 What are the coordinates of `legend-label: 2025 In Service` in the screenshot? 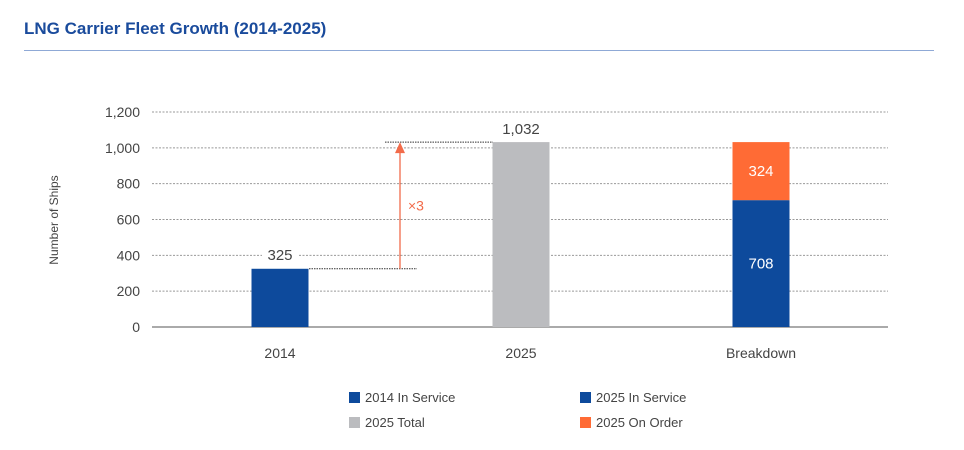 It's located at (641, 397).